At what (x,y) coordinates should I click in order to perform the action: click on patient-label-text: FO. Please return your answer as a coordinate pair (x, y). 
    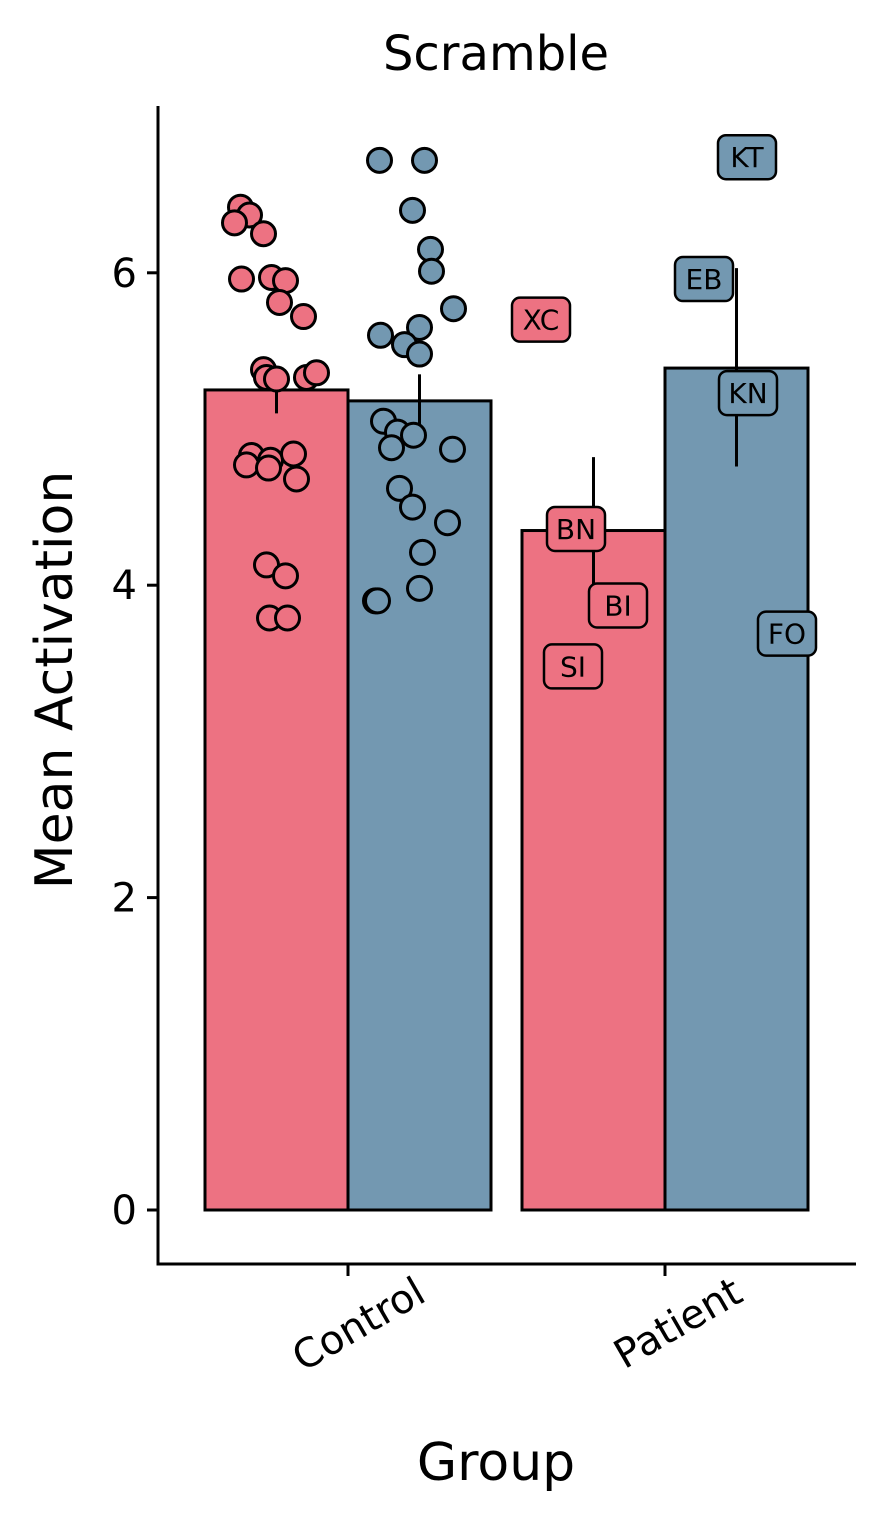
    Looking at the image, I should click on (787, 634).